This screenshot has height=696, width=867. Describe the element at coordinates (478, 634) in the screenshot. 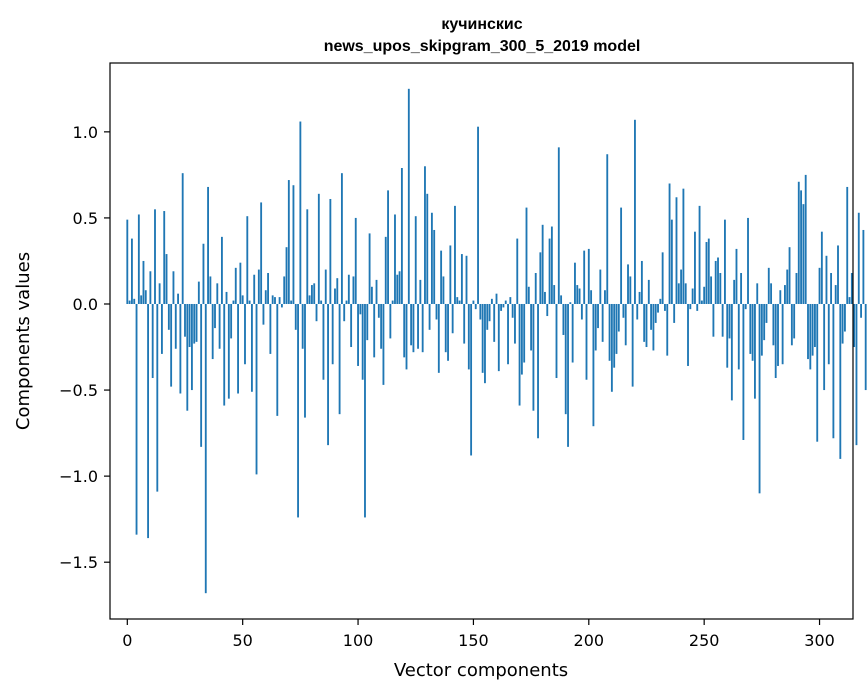

I see `x-axis-ticks: 0 50 100 150 200 250 300` at that location.